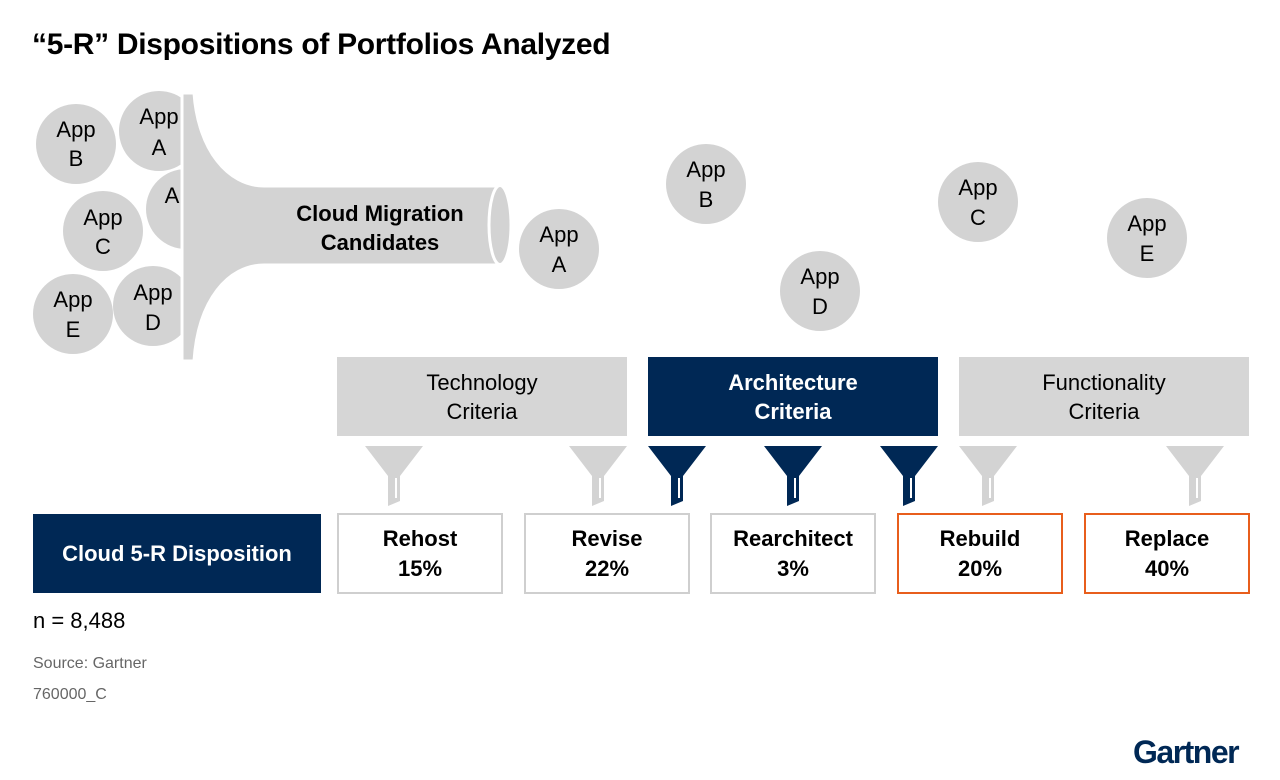  I want to click on input-app-bubble: App E, so click(73, 314).